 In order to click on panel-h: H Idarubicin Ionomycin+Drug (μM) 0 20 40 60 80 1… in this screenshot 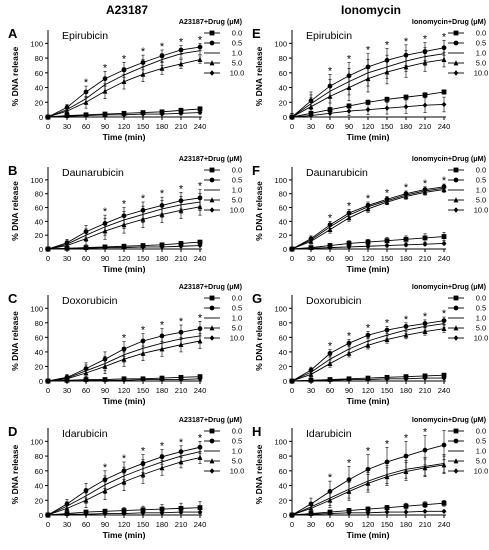, I will do `click(370, 477)`.